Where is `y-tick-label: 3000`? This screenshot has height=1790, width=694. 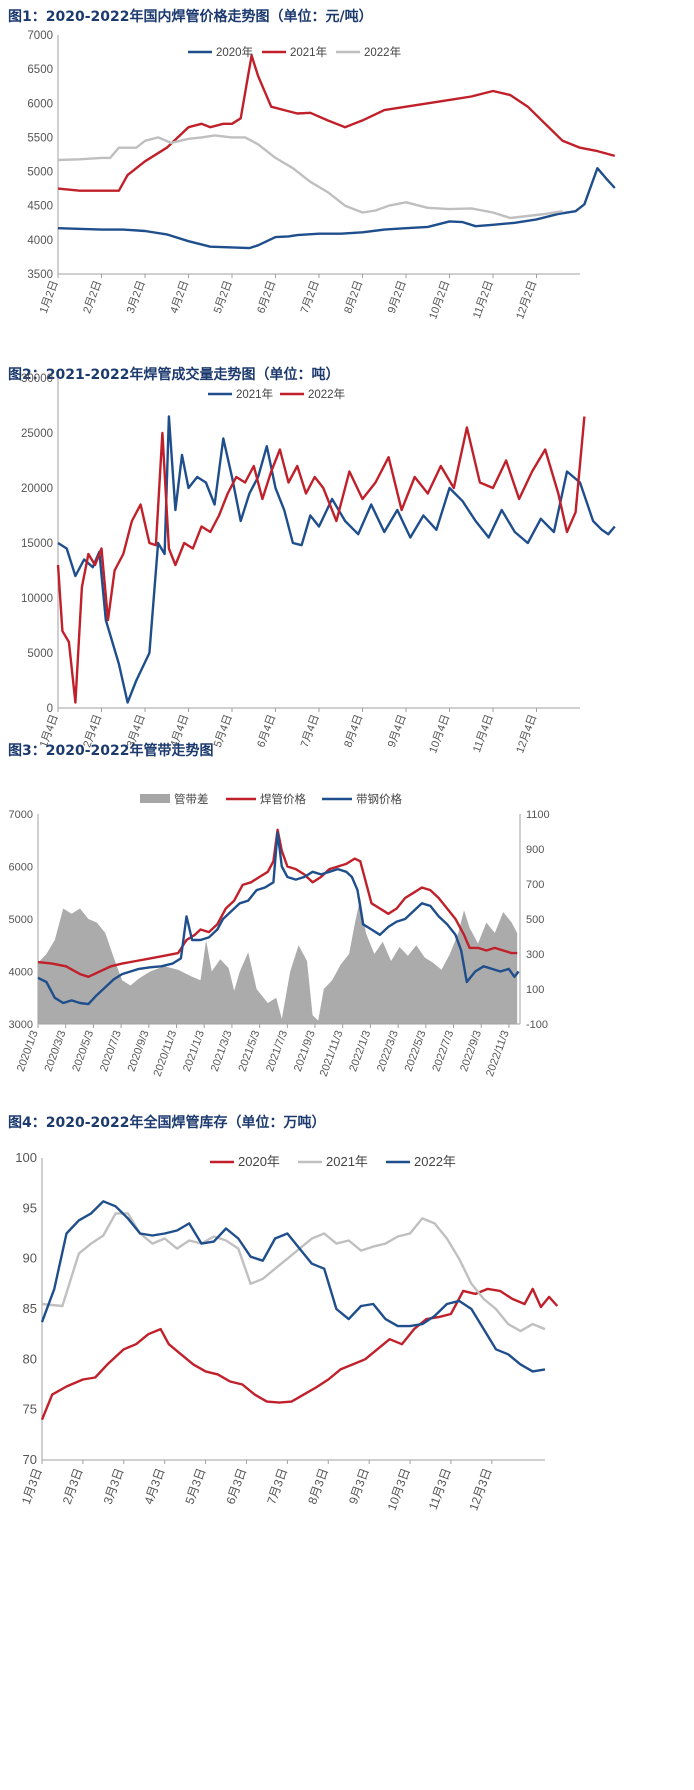 y-tick-label: 3000 is located at coordinates (21, 1025).